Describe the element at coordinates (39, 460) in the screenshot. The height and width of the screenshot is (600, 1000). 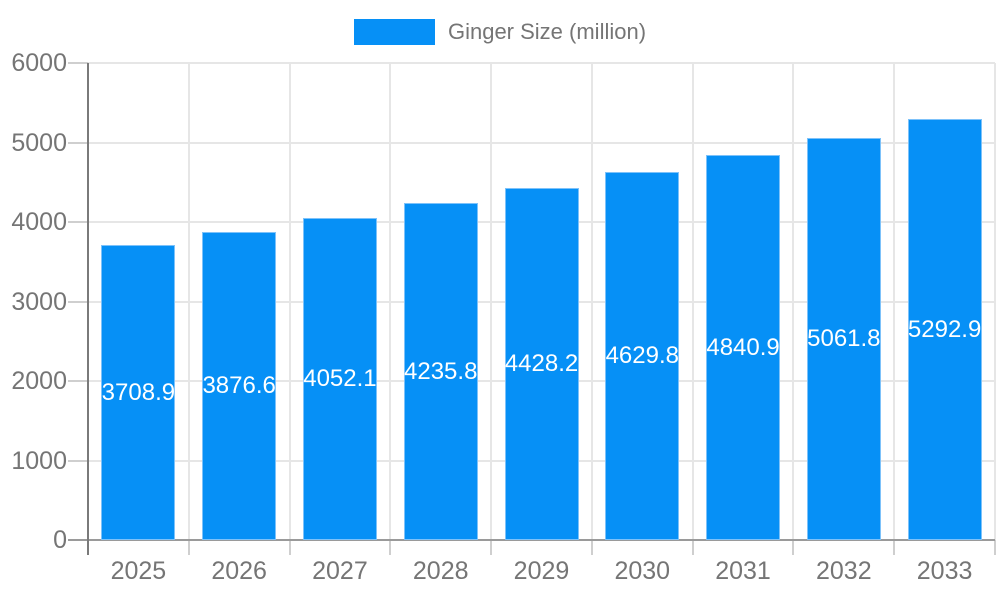
I see `y-axis-tick-label: 1000` at that location.